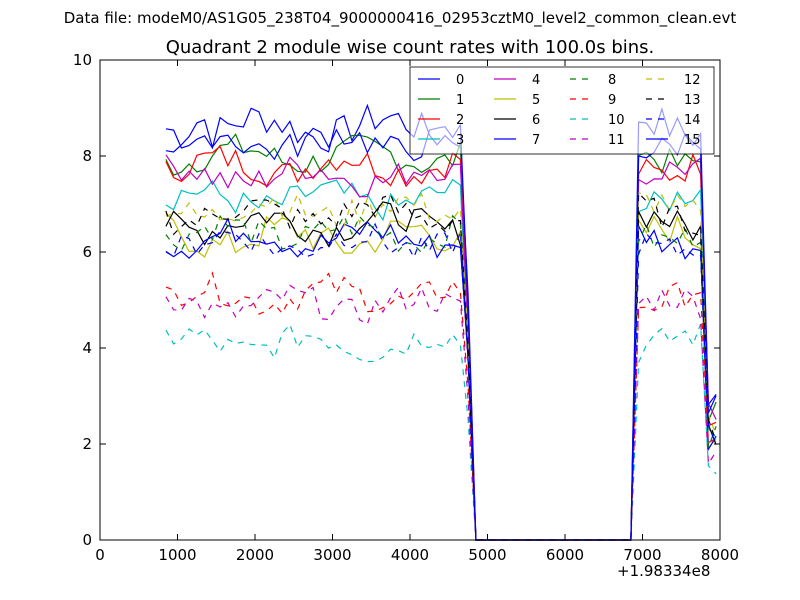 The image size is (800, 600). I want to click on legend-label-0: 0, so click(460, 80).